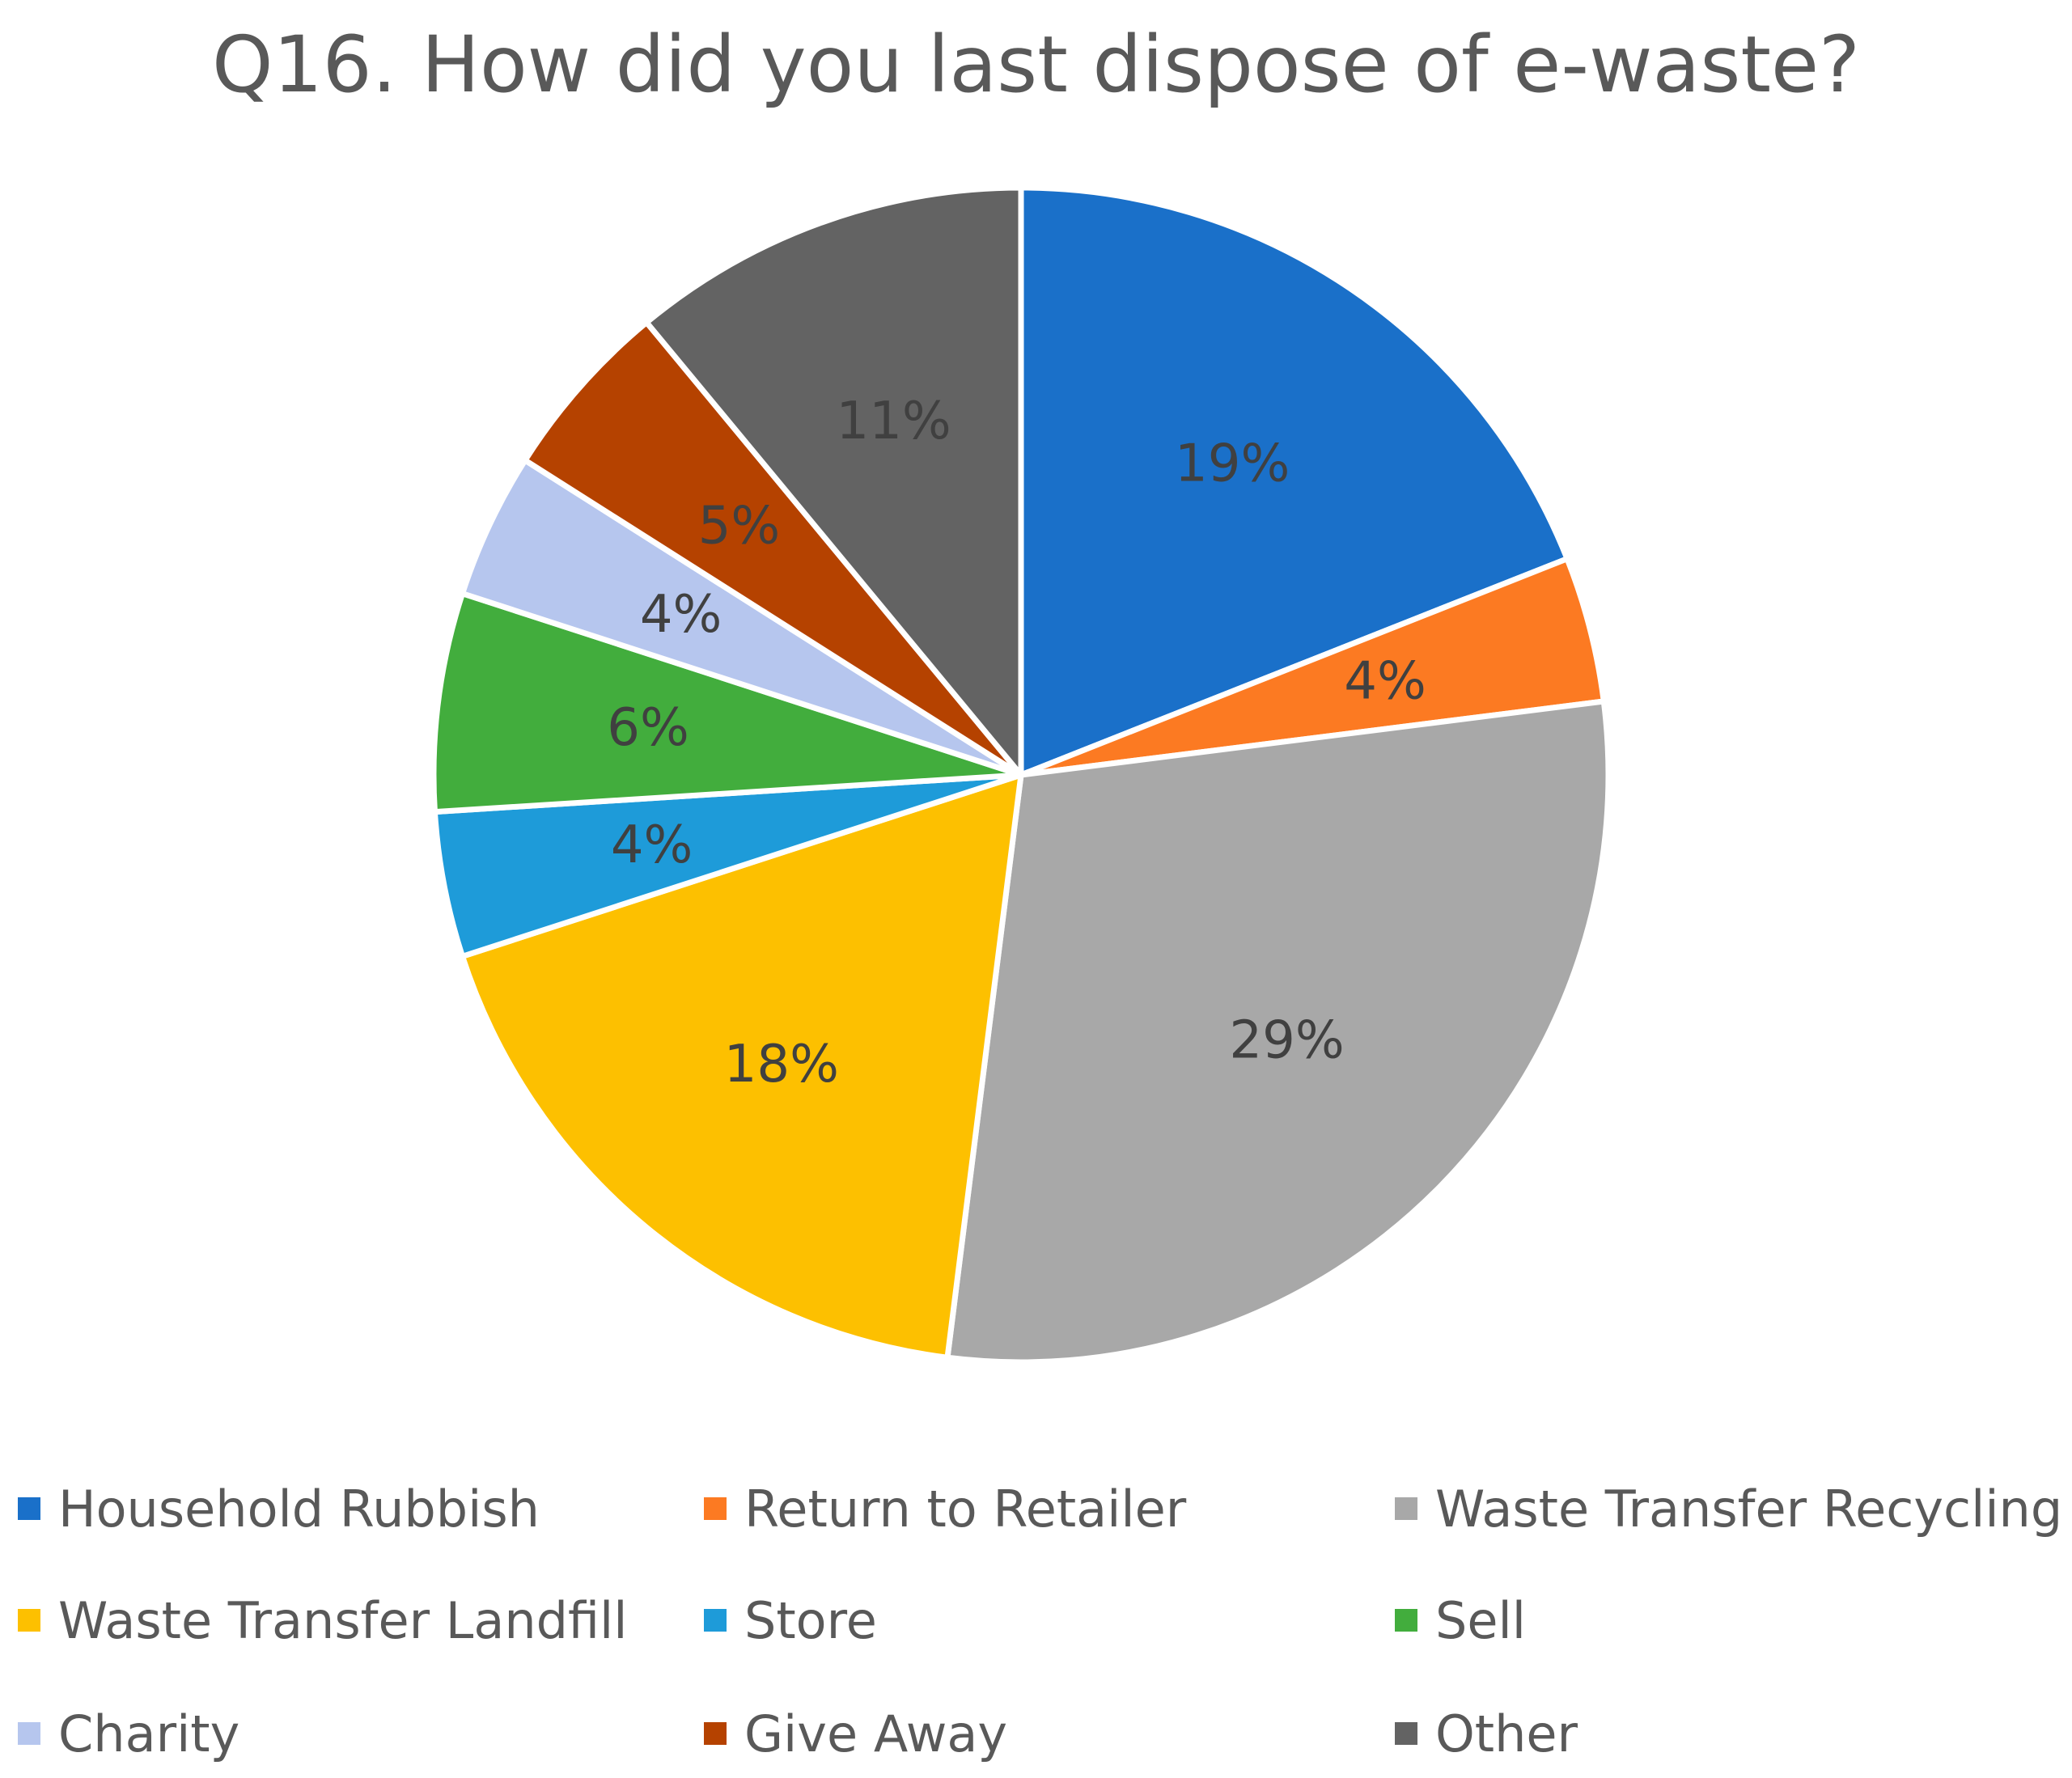 The width and height of the screenshot is (2072, 1778). I want to click on legend-item-return-to-retailer: Return to Retailer, so click(945, 1509).